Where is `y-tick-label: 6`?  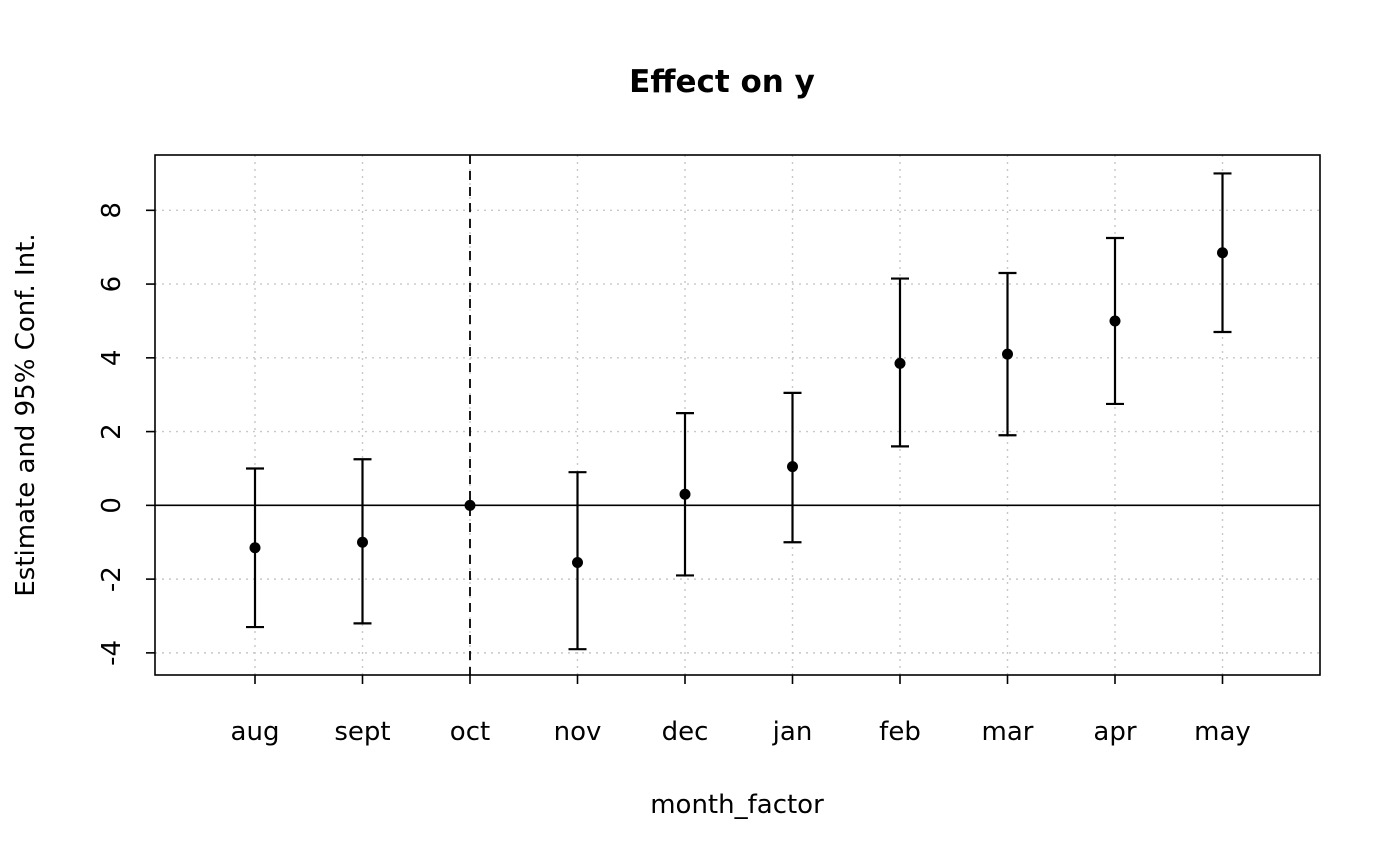
y-tick-label: 6 is located at coordinates (112, 284).